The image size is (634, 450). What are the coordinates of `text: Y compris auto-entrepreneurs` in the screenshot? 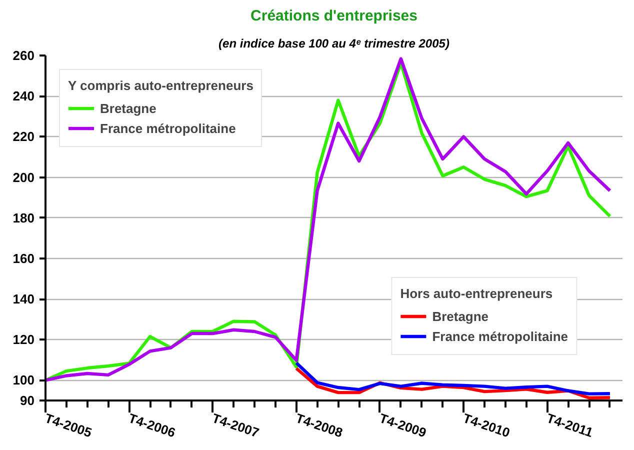 It's located at (161, 85).